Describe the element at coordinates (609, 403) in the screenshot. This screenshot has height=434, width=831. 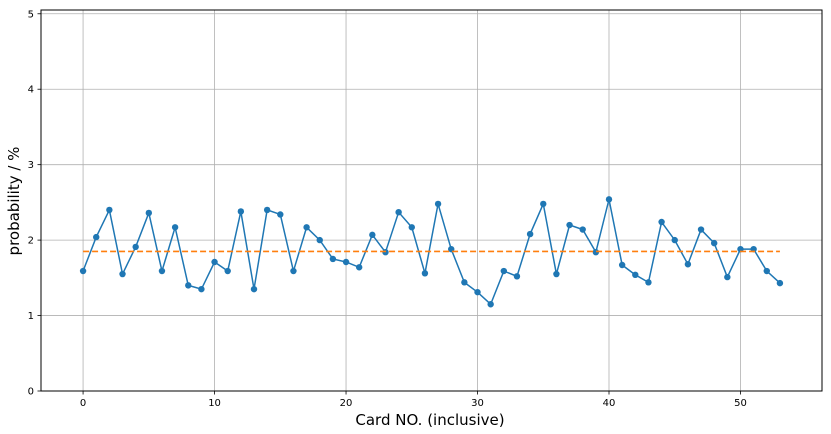
I see `x-tick-label: 40` at that location.